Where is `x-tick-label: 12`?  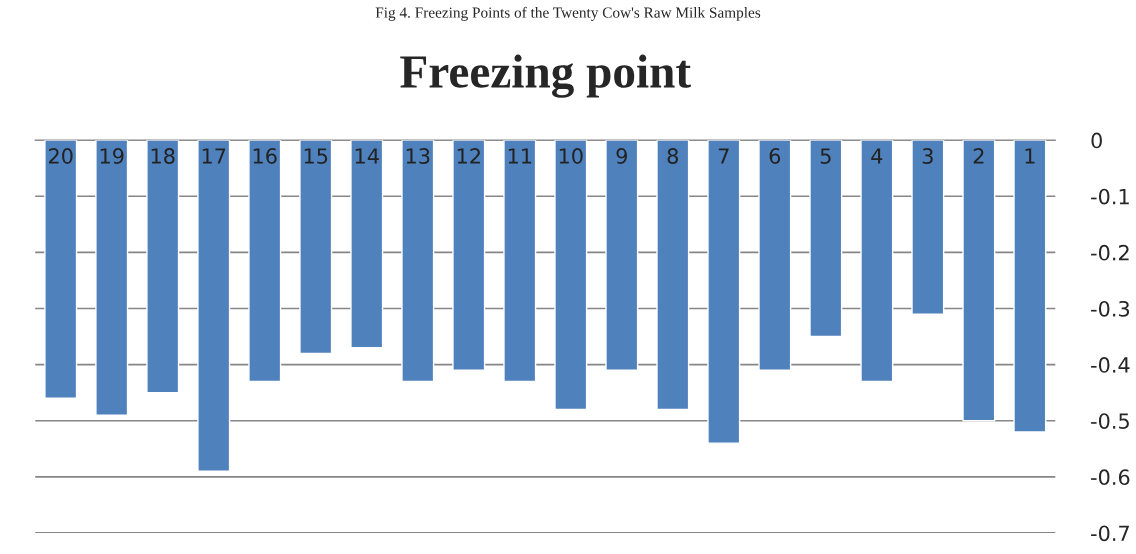 x-tick-label: 12 is located at coordinates (468, 156).